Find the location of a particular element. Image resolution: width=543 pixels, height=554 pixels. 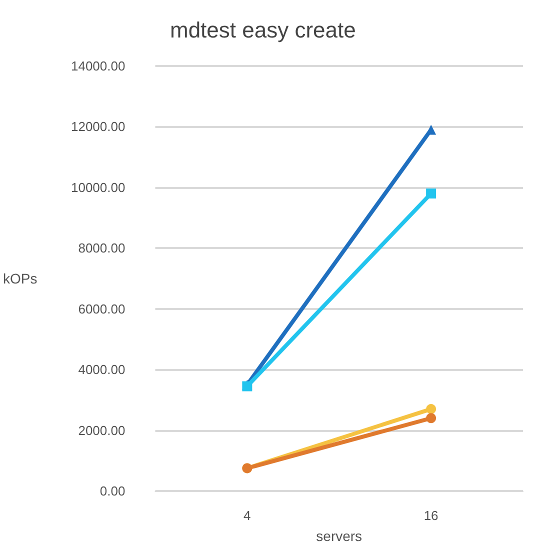

y-tick-label: 8000.00 is located at coordinates (102, 248).